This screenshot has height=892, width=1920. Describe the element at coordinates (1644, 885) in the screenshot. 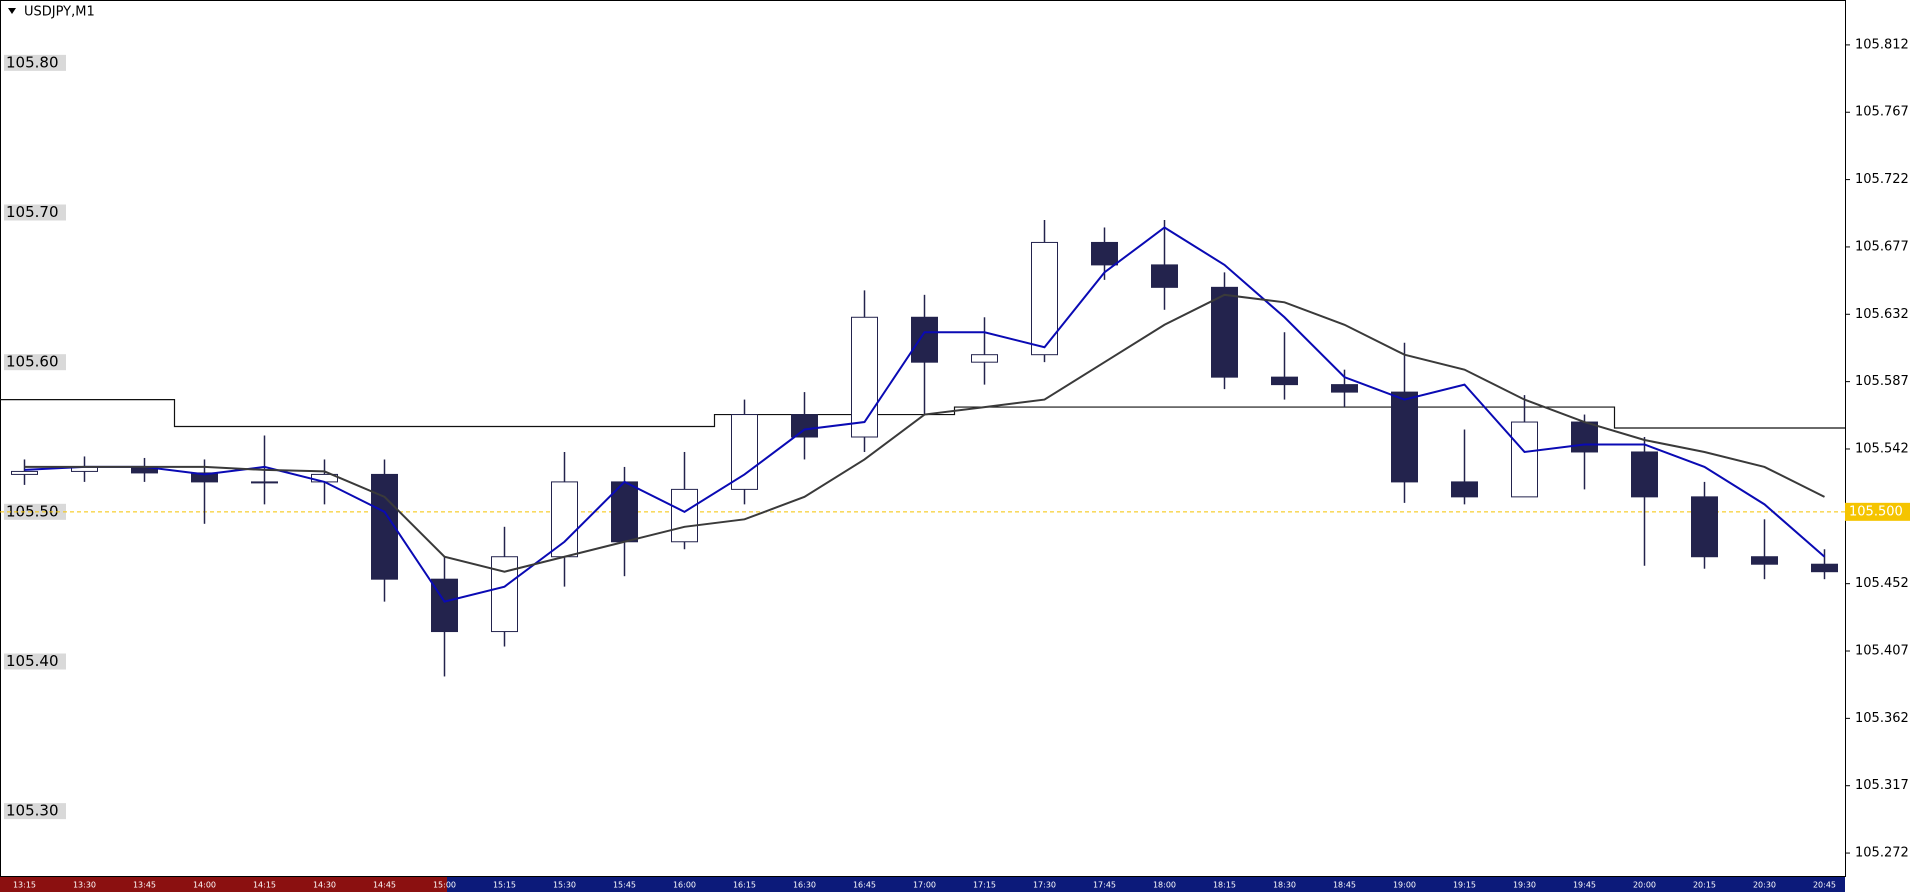

I see `x-tick-label: 20:00` at that location.